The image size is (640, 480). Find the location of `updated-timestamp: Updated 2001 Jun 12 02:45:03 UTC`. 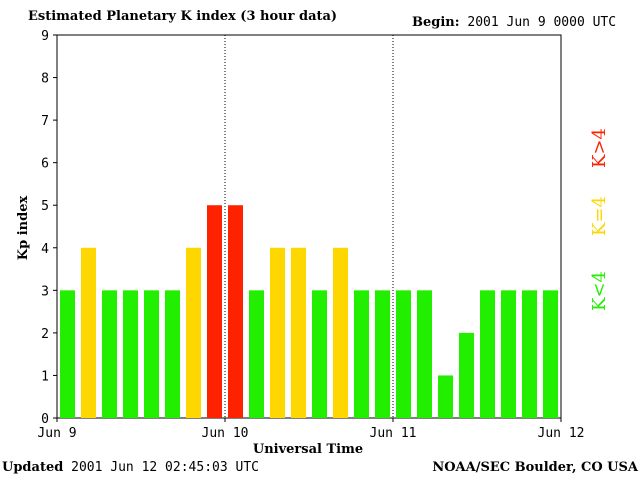

updated-timestamp: Updated 2001 Jun 12 02:45:03 UTC is located at coordinates (130, 467).